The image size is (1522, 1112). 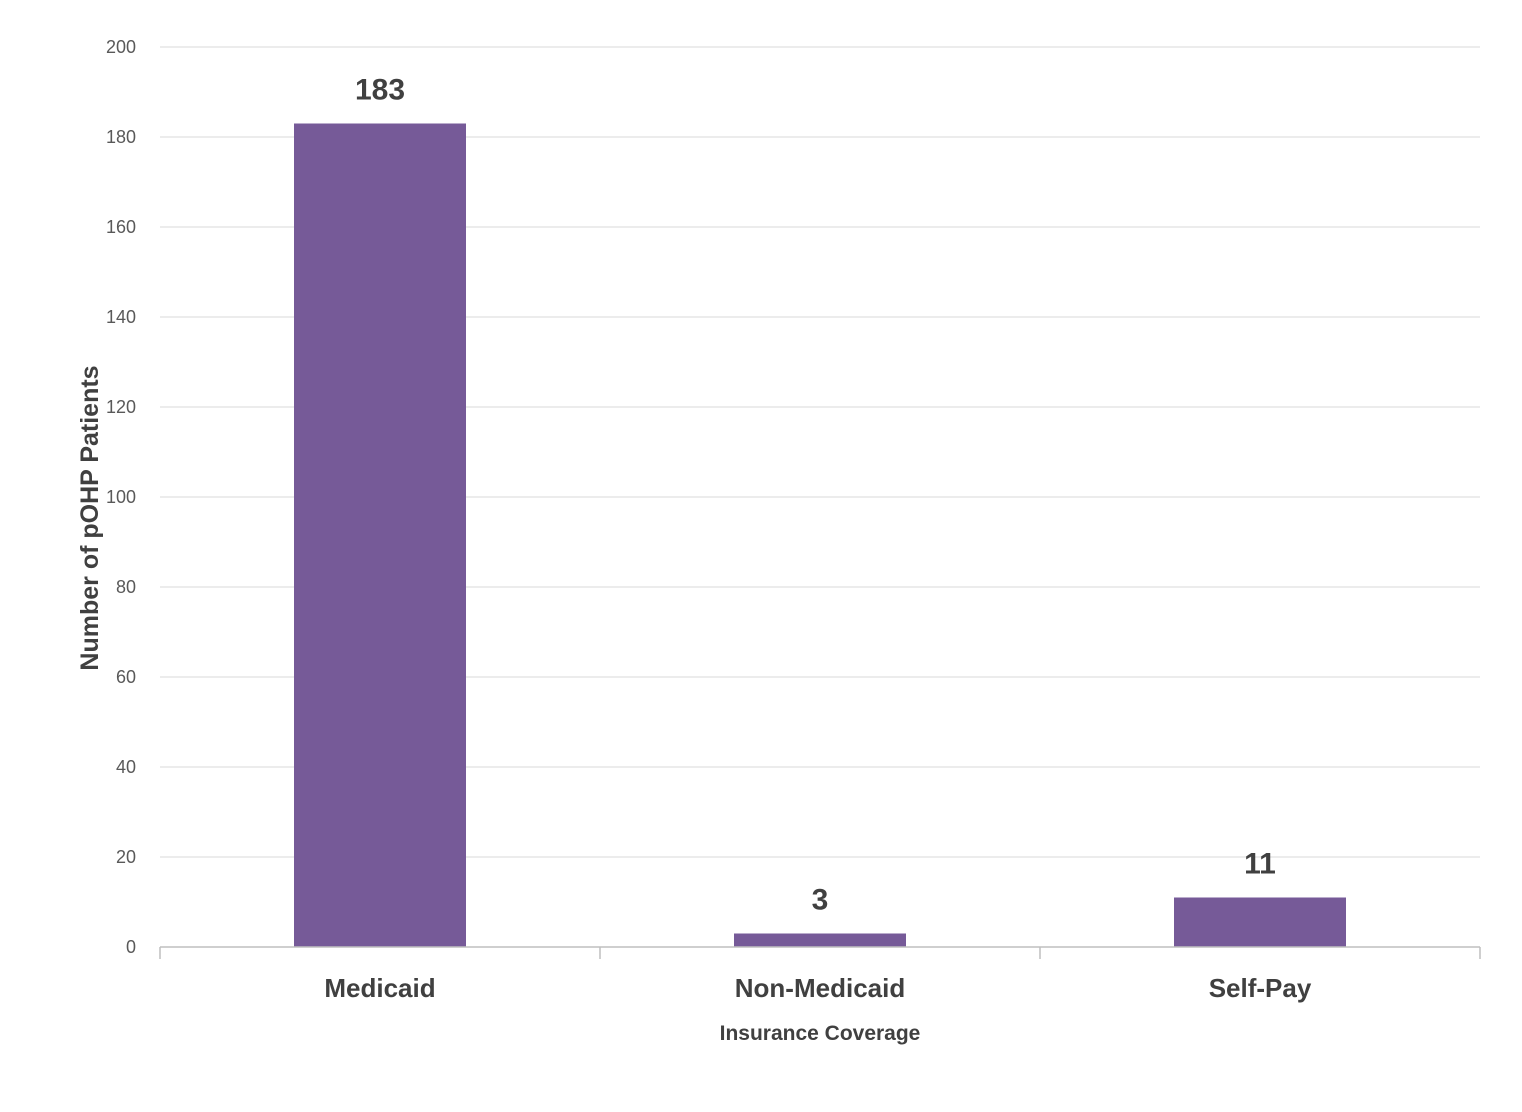 What do you see at coordinates (126, 587) in the screenshot?
I see `y-tick-label: 80` at bounding box center [126, 587].